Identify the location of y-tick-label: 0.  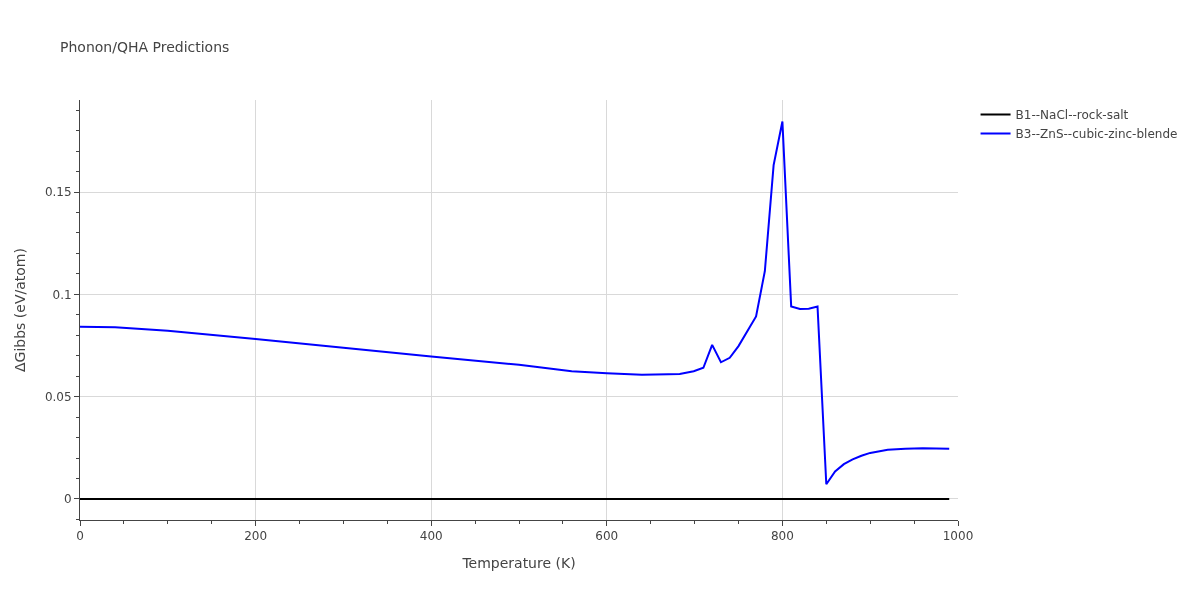
(67, 499).